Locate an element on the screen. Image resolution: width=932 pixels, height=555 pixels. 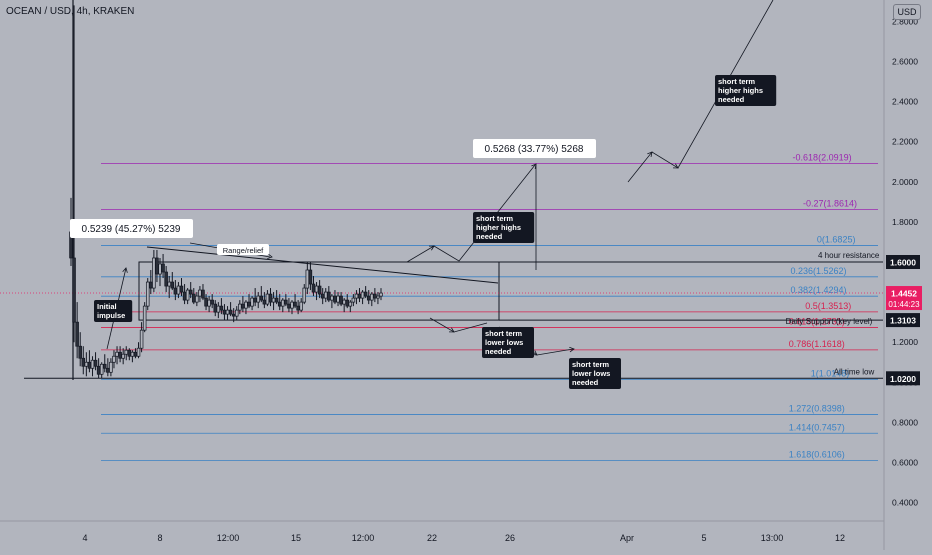
higher-highs-note-1-text: short term is located at coordinates (494, 218).